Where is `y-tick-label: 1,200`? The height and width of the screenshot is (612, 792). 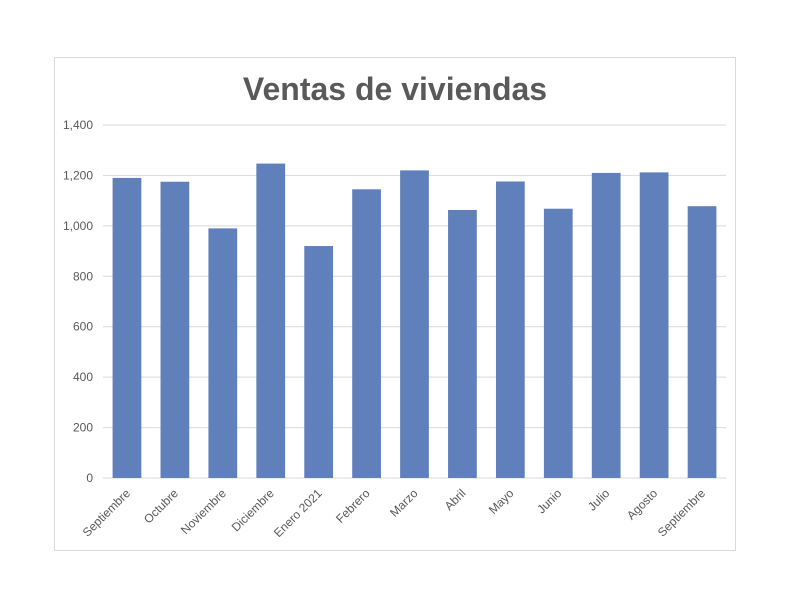
y-tick-label: 1,200 is located at coordinates (78, 175).